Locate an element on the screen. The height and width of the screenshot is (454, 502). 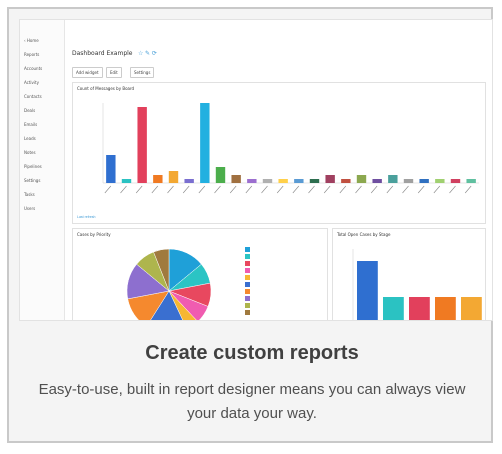
stage-bar-chart is located at coordinates (417, 285).